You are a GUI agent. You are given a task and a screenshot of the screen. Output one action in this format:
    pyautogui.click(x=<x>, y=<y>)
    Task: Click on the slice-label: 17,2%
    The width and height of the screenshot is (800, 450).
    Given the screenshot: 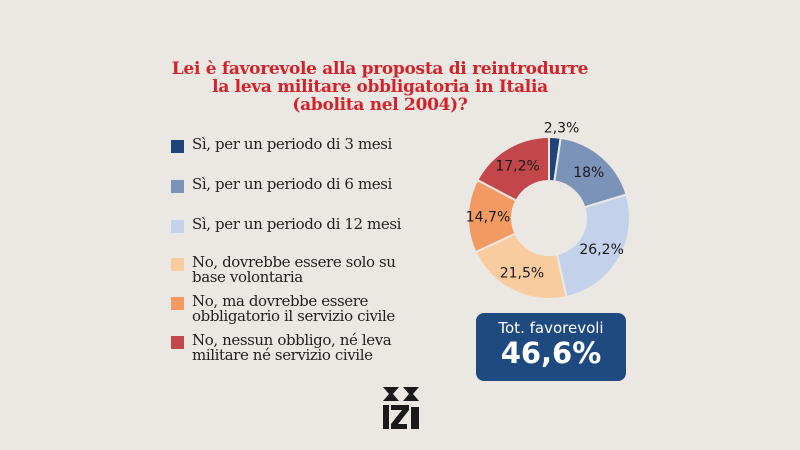 What is the action you would take?
    pyautogui.click(x=517, y=167)
    